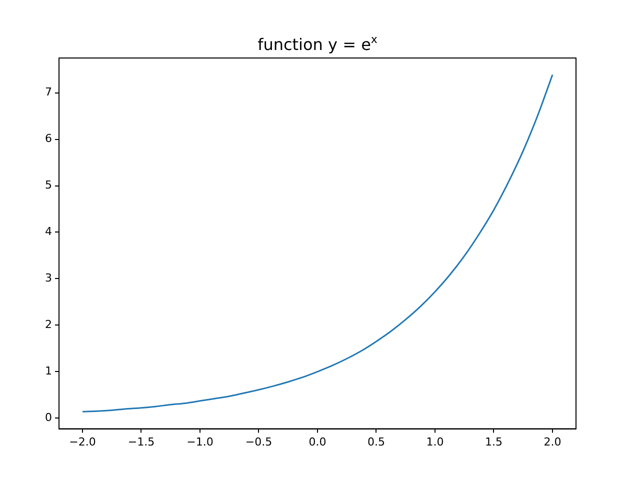 The image size is (640, 480). I want to click on y-tick-label: 7, so click(48, 92).